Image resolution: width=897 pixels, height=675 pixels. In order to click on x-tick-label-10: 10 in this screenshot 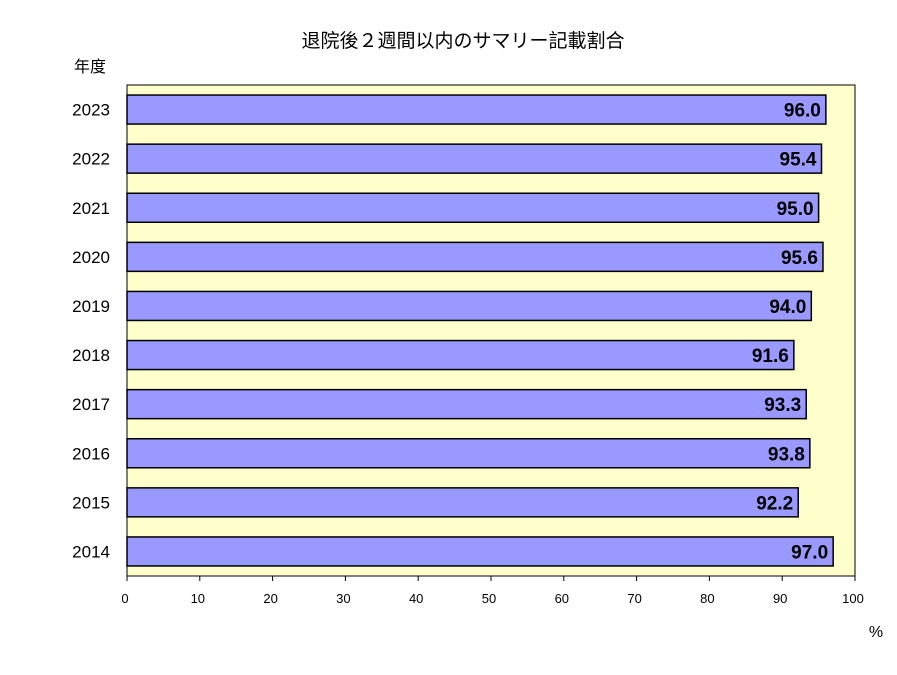, I will do `click(198, 598)`.